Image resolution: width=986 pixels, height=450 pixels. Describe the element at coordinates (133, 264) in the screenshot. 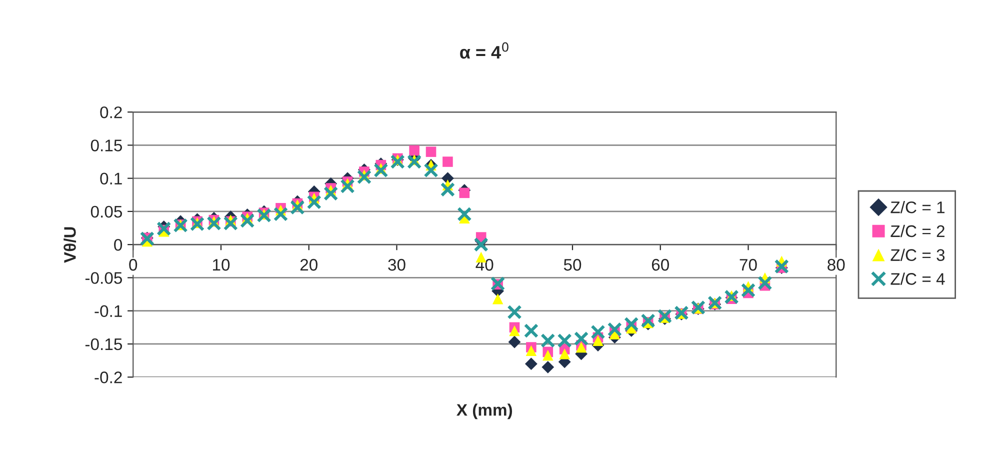

I see `x-tick-label: 0` at that location.